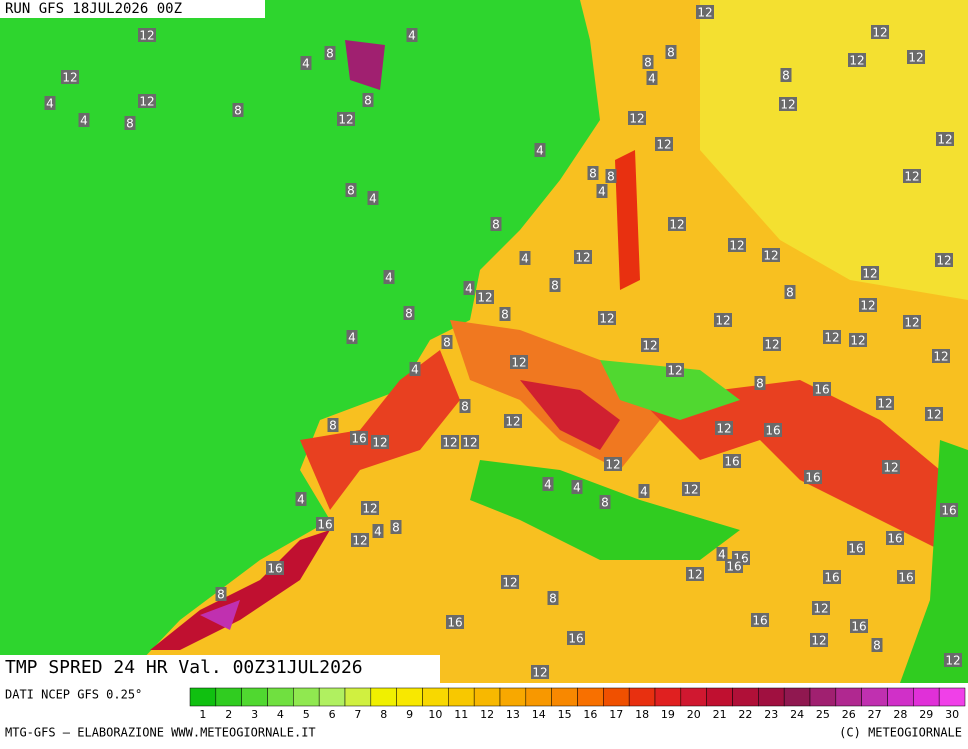 Image resolution: width=968 pixels, height=749 pixels. What do you see at coordinates (220, 669) in the screenshot?
I see `title-box` at bounding box center [220, 669].